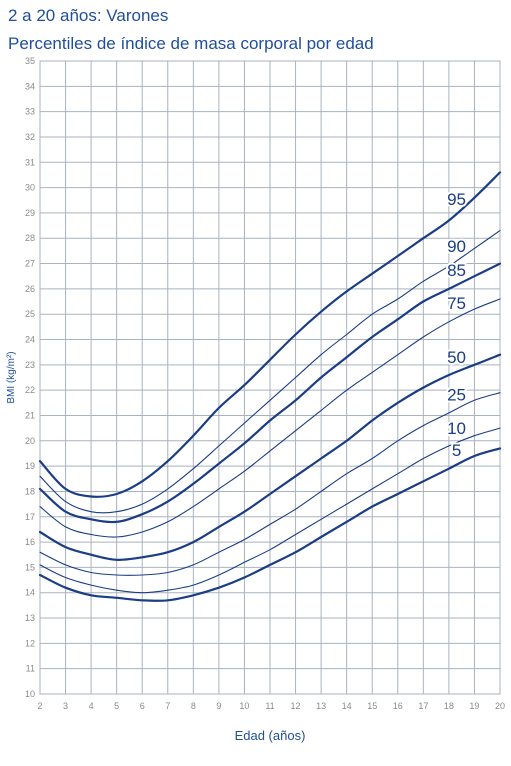 This screenshot has height=766, width=511. Describe the element at coordinates (30, 314) in the screenshot. I see `y-tick-label: 25` at that location.